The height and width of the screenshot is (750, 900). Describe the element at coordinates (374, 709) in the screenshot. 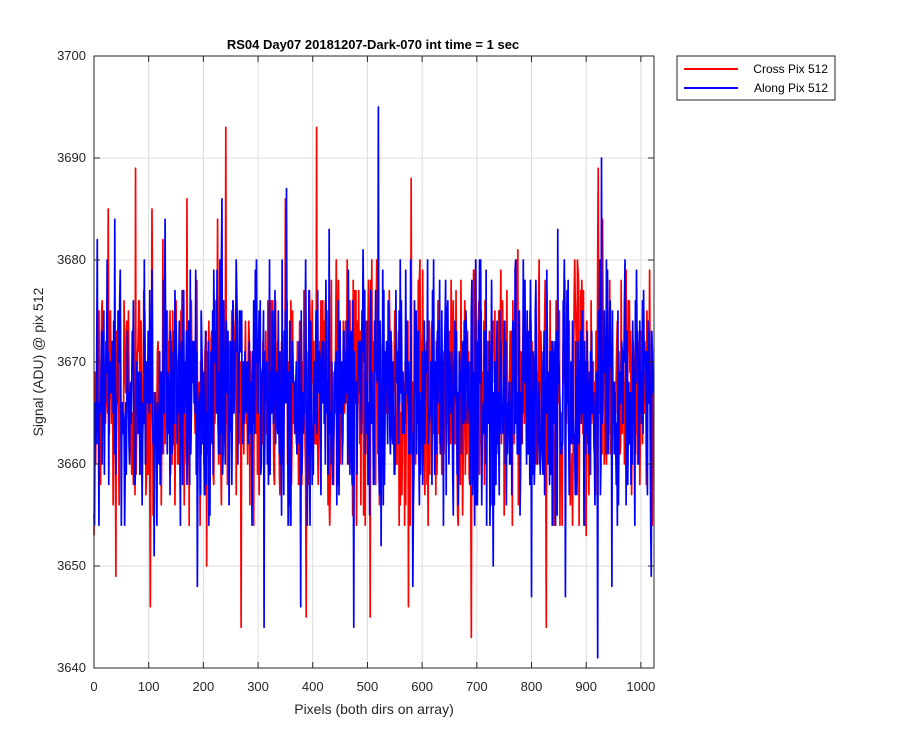

I see `x-axis-label: Pixels (both dirs on array)` at that location.